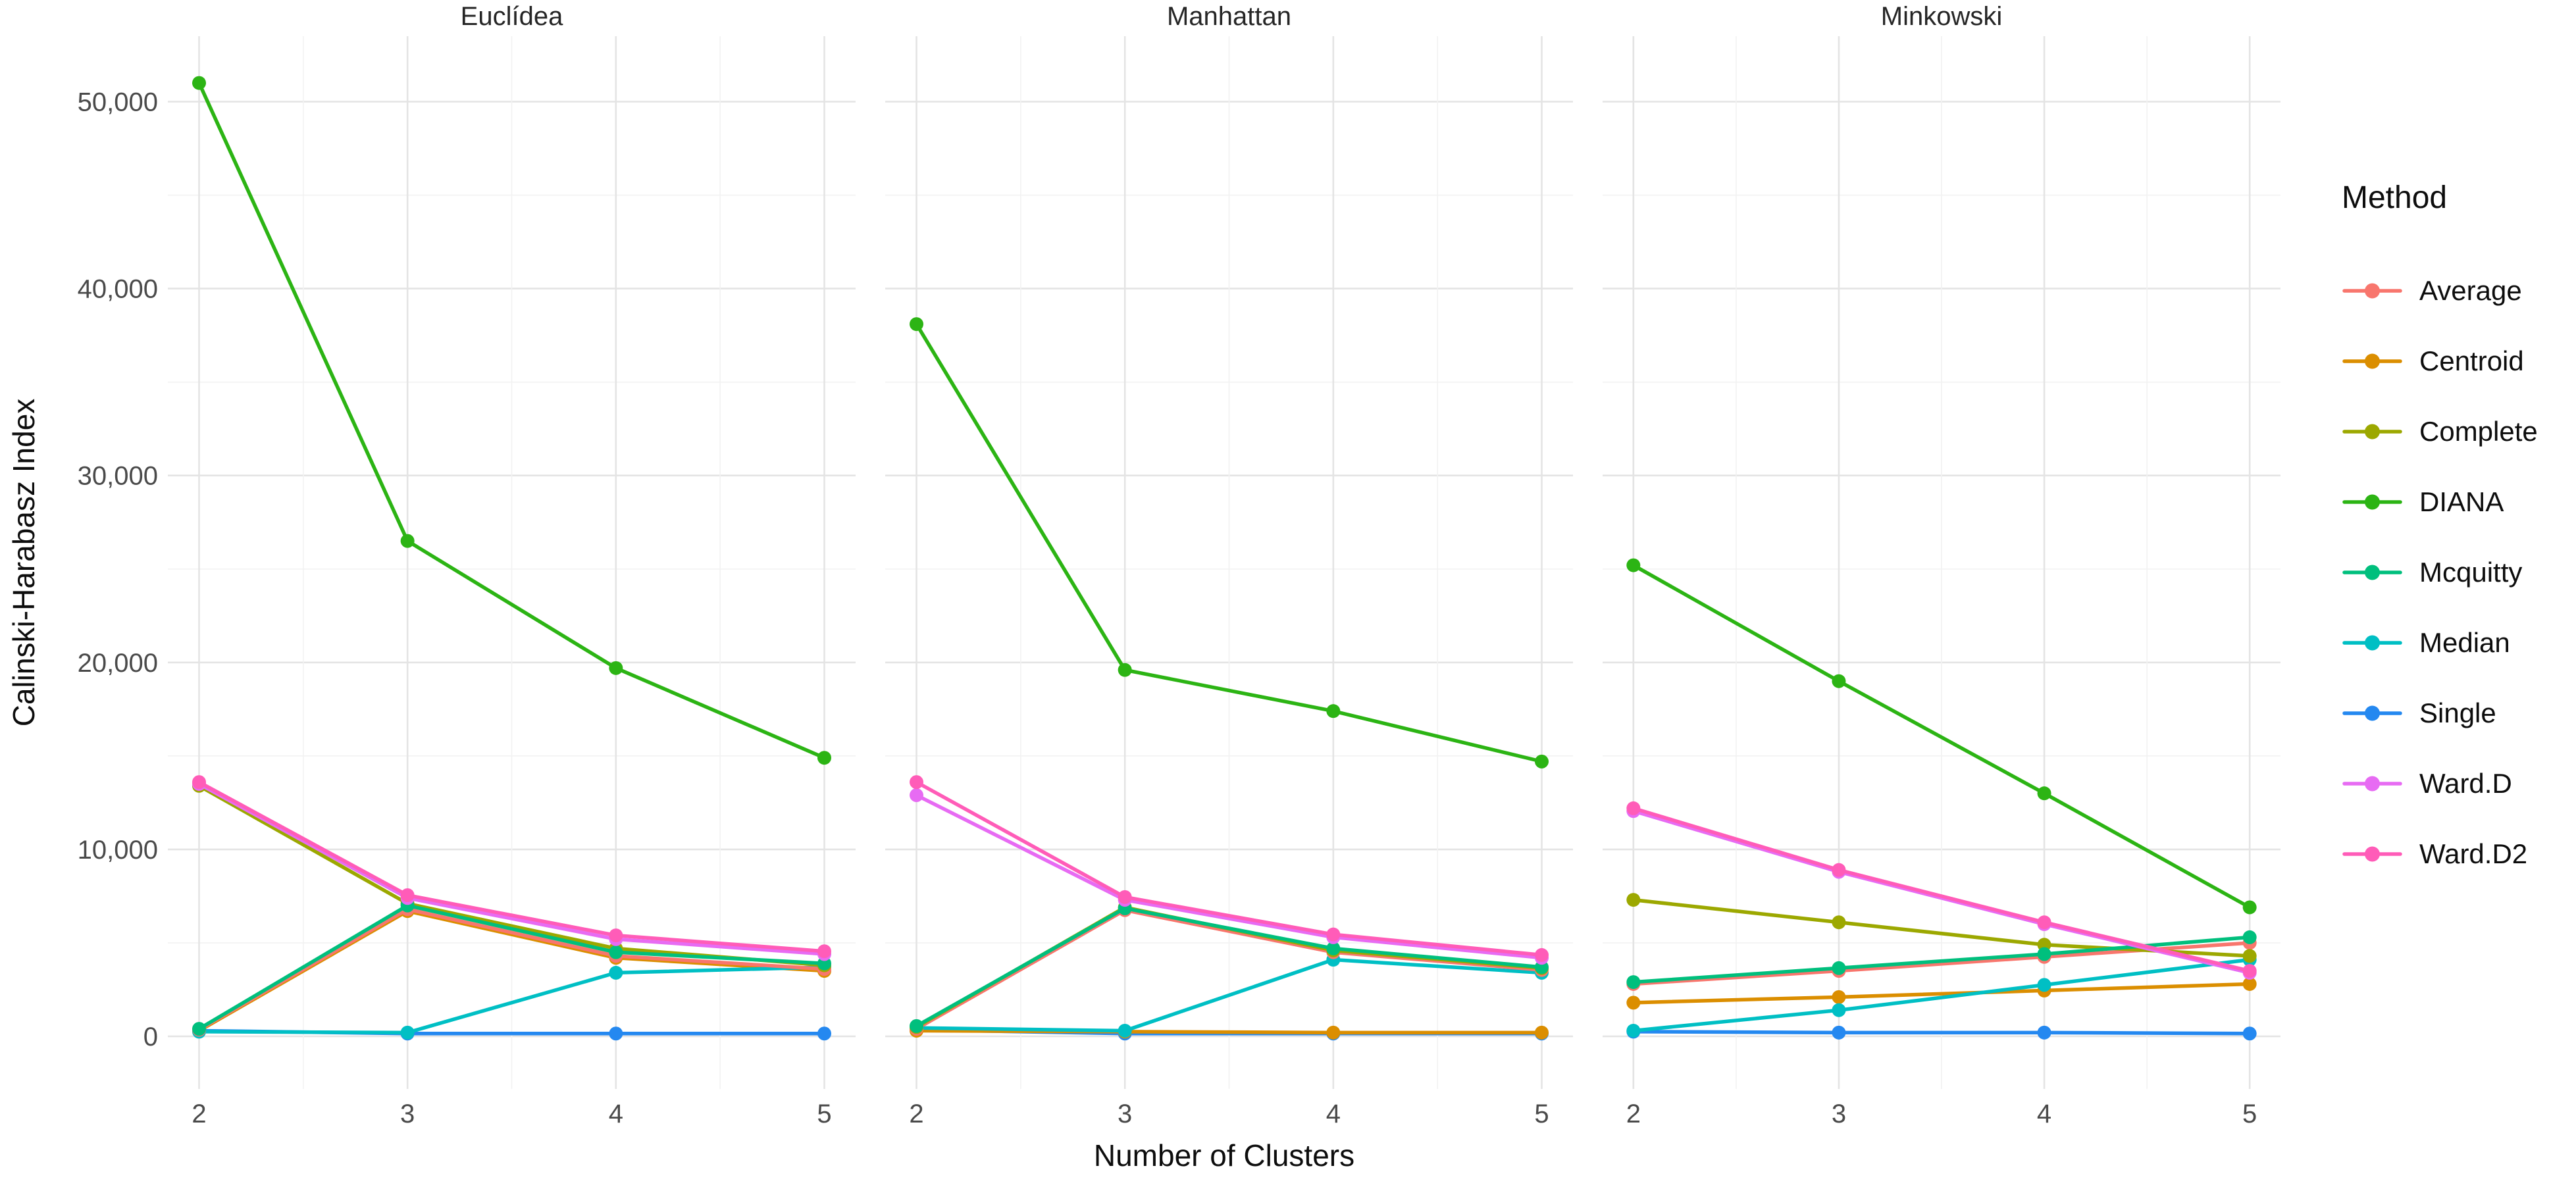  I want to click on legend-label: Mcquitty, so click(2470, 572).